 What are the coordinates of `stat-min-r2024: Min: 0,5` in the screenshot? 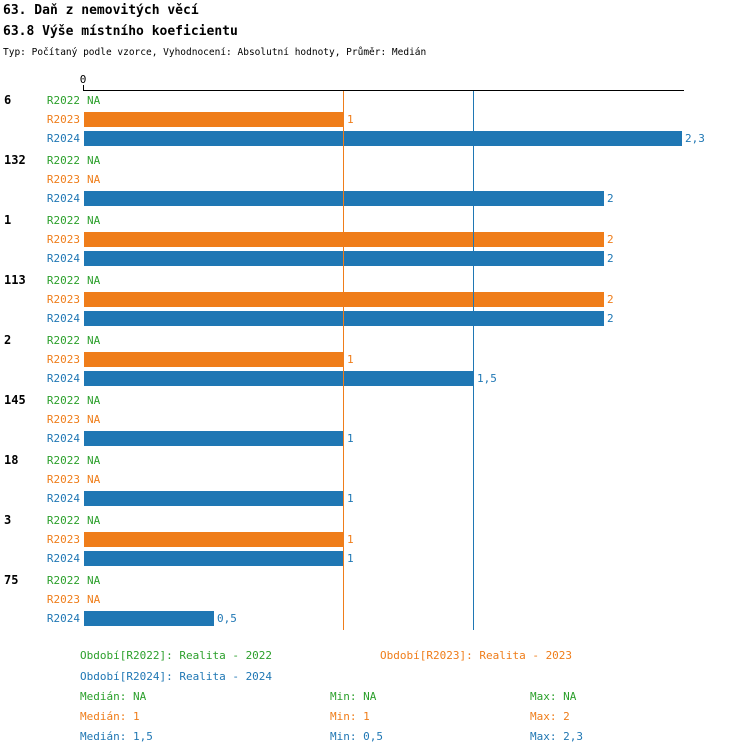 It's located at (356, 736).